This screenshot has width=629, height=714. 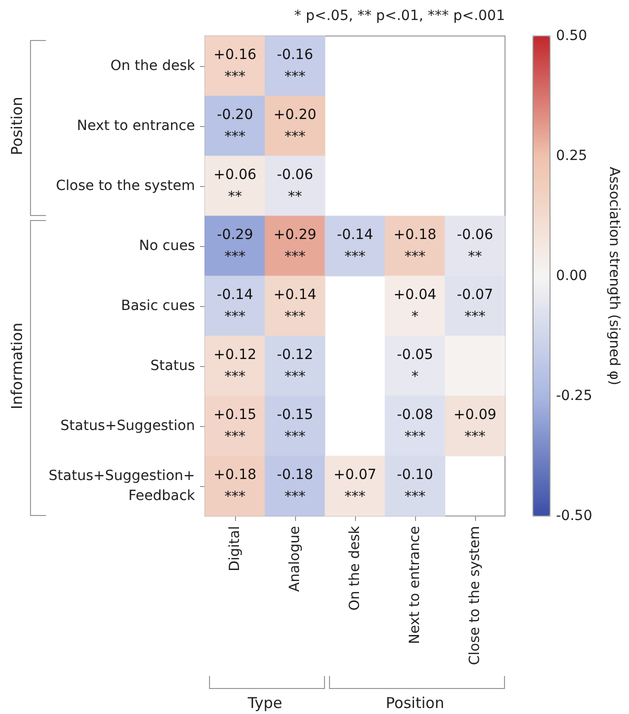 I want to click on x-tick-label: On the desk, so click(x=355, y=568).